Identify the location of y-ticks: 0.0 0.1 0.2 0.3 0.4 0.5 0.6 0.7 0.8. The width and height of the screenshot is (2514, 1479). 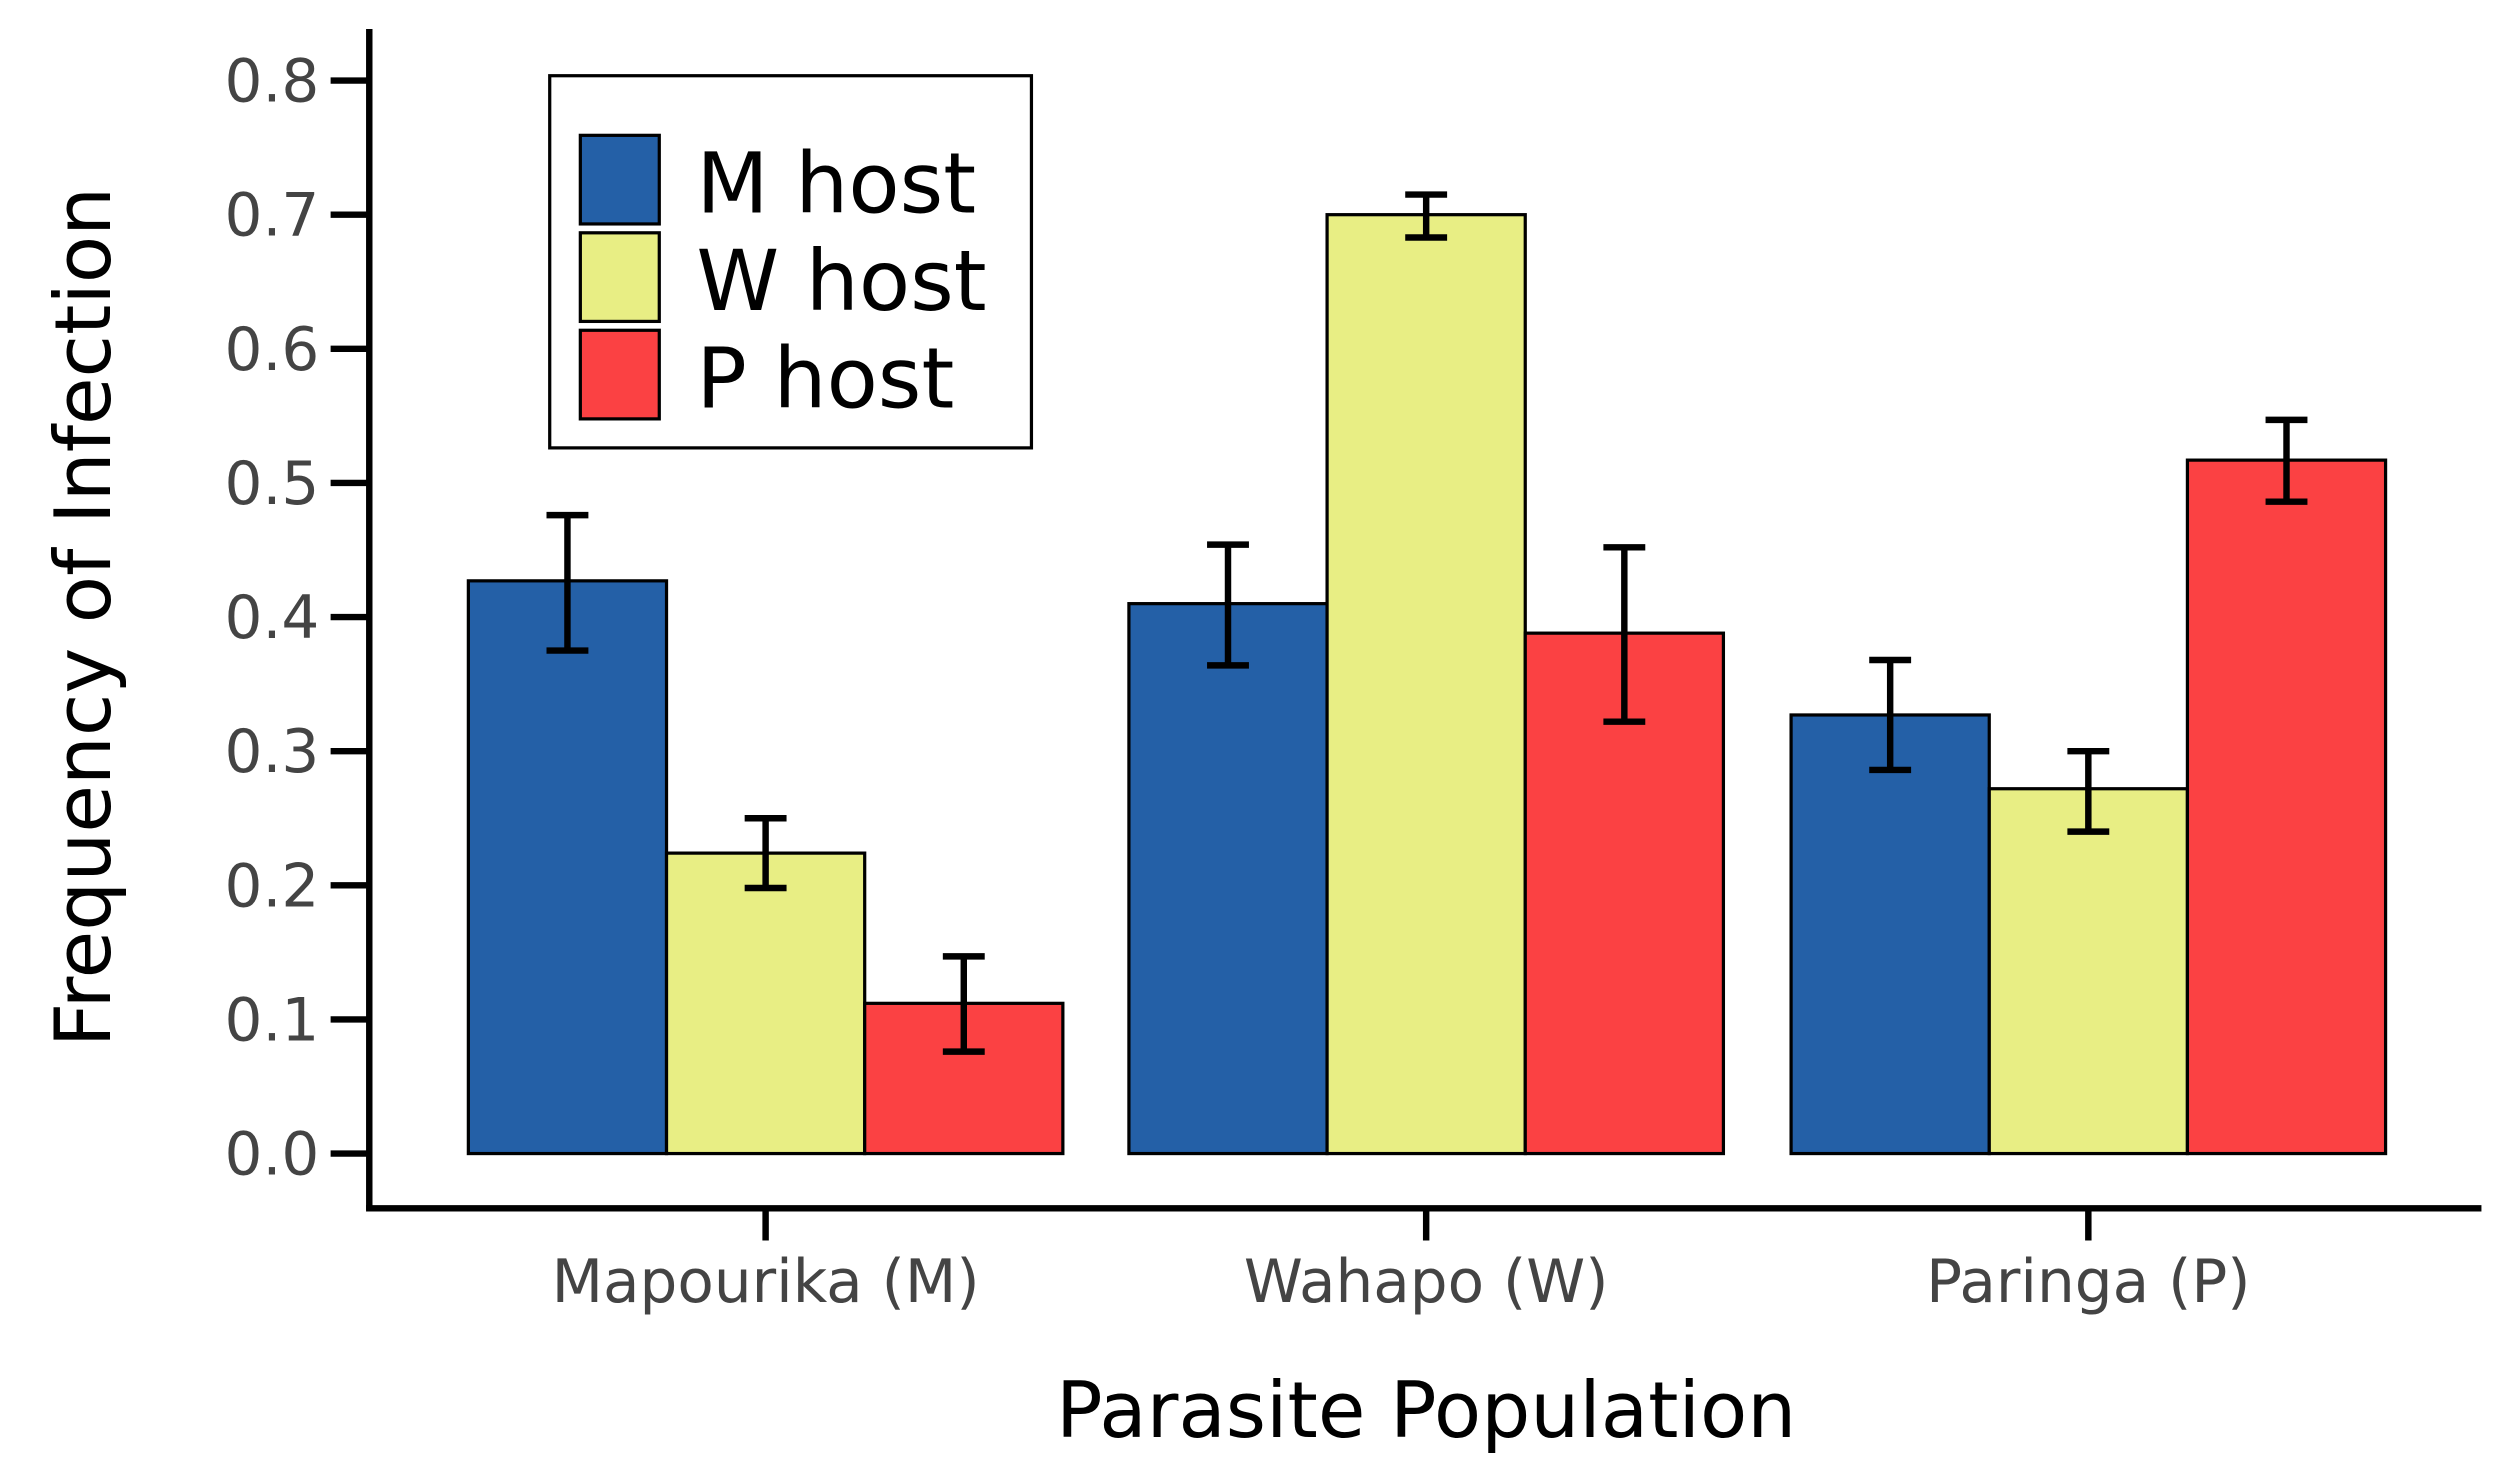
(297, 619).